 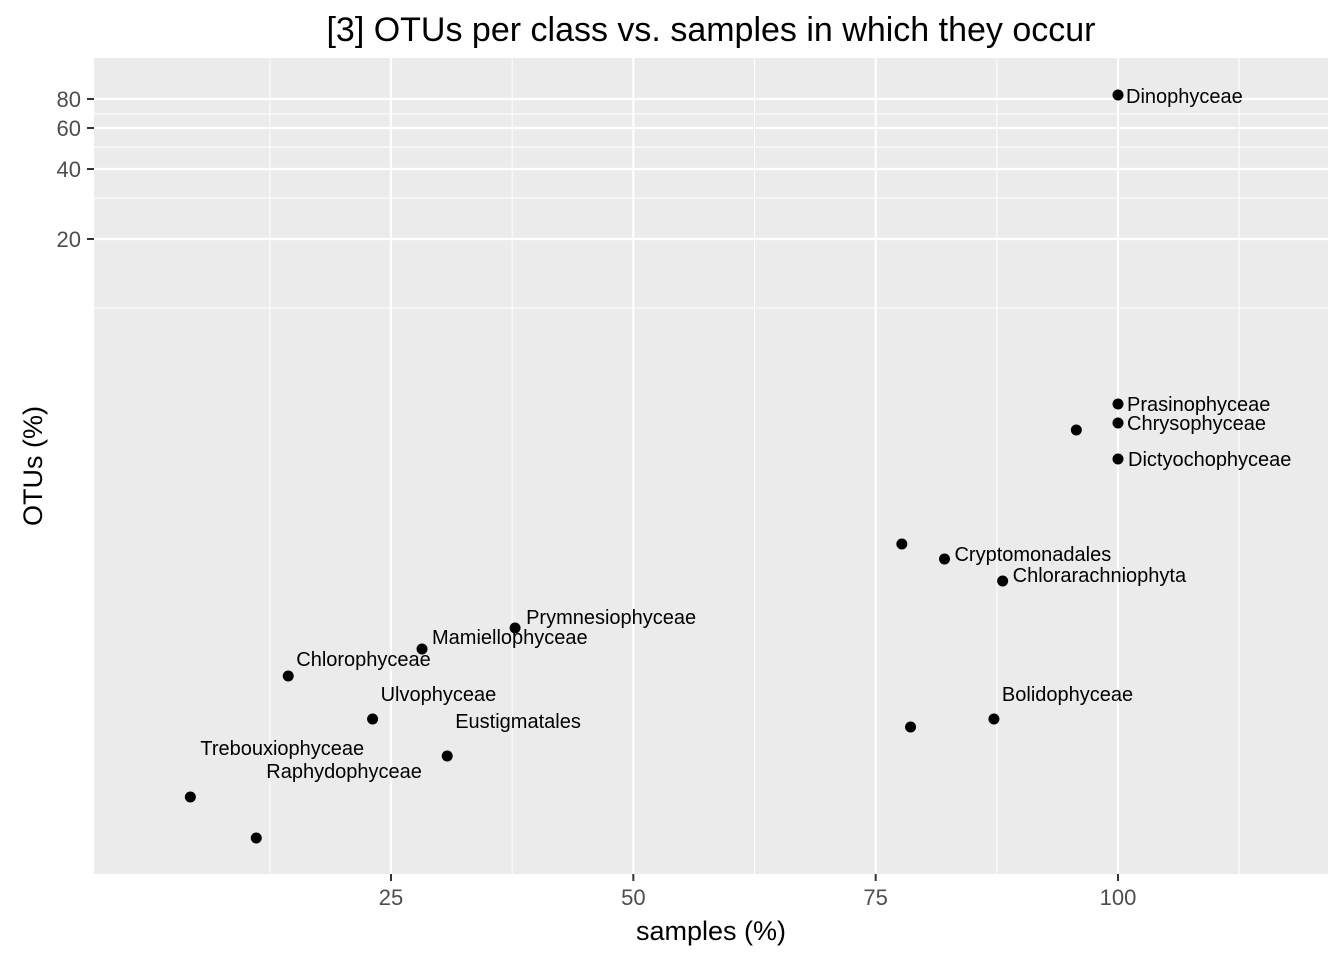 What do you see at coordinates (344, 772) in the screenshot?
I see `point-label: Raphydophyceae` at bounding box center [344, 772].